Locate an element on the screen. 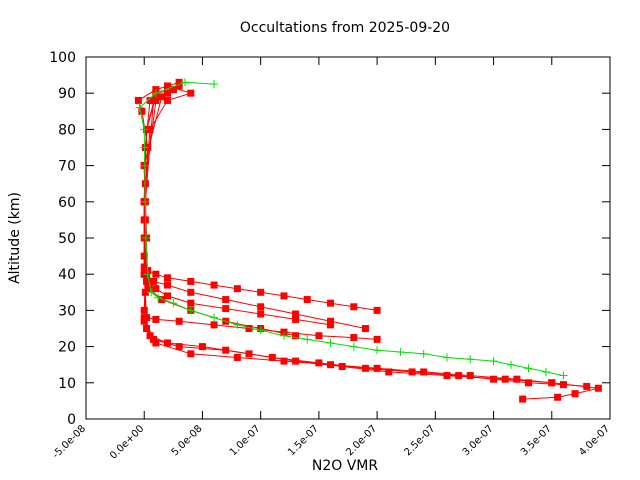 The image size is (640, 480). y-tick-label: 50 is located at coordinates (67, 239).